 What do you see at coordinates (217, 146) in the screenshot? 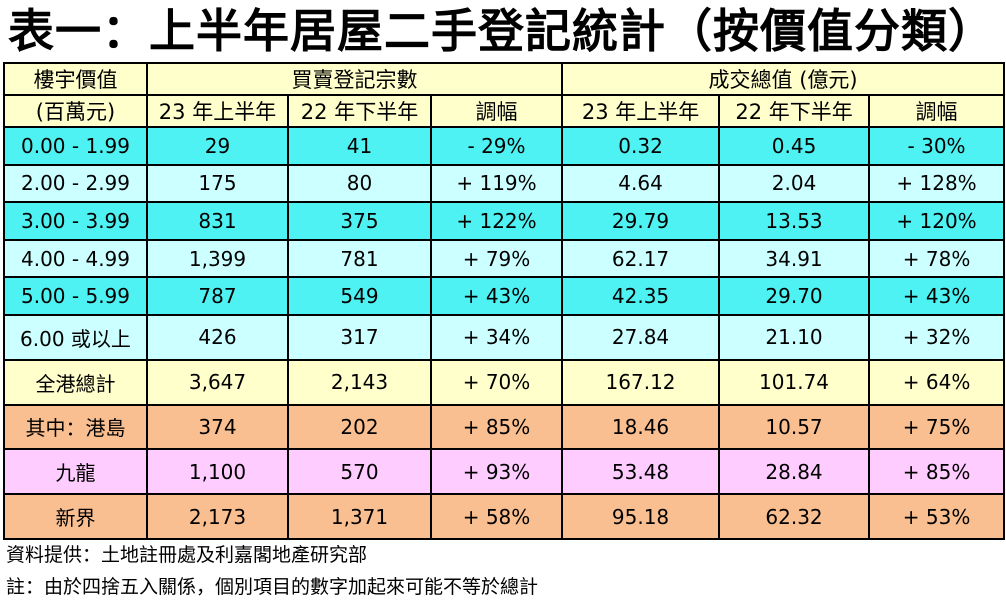
I see `table-cell: 29` at bounding box center [217, 146].